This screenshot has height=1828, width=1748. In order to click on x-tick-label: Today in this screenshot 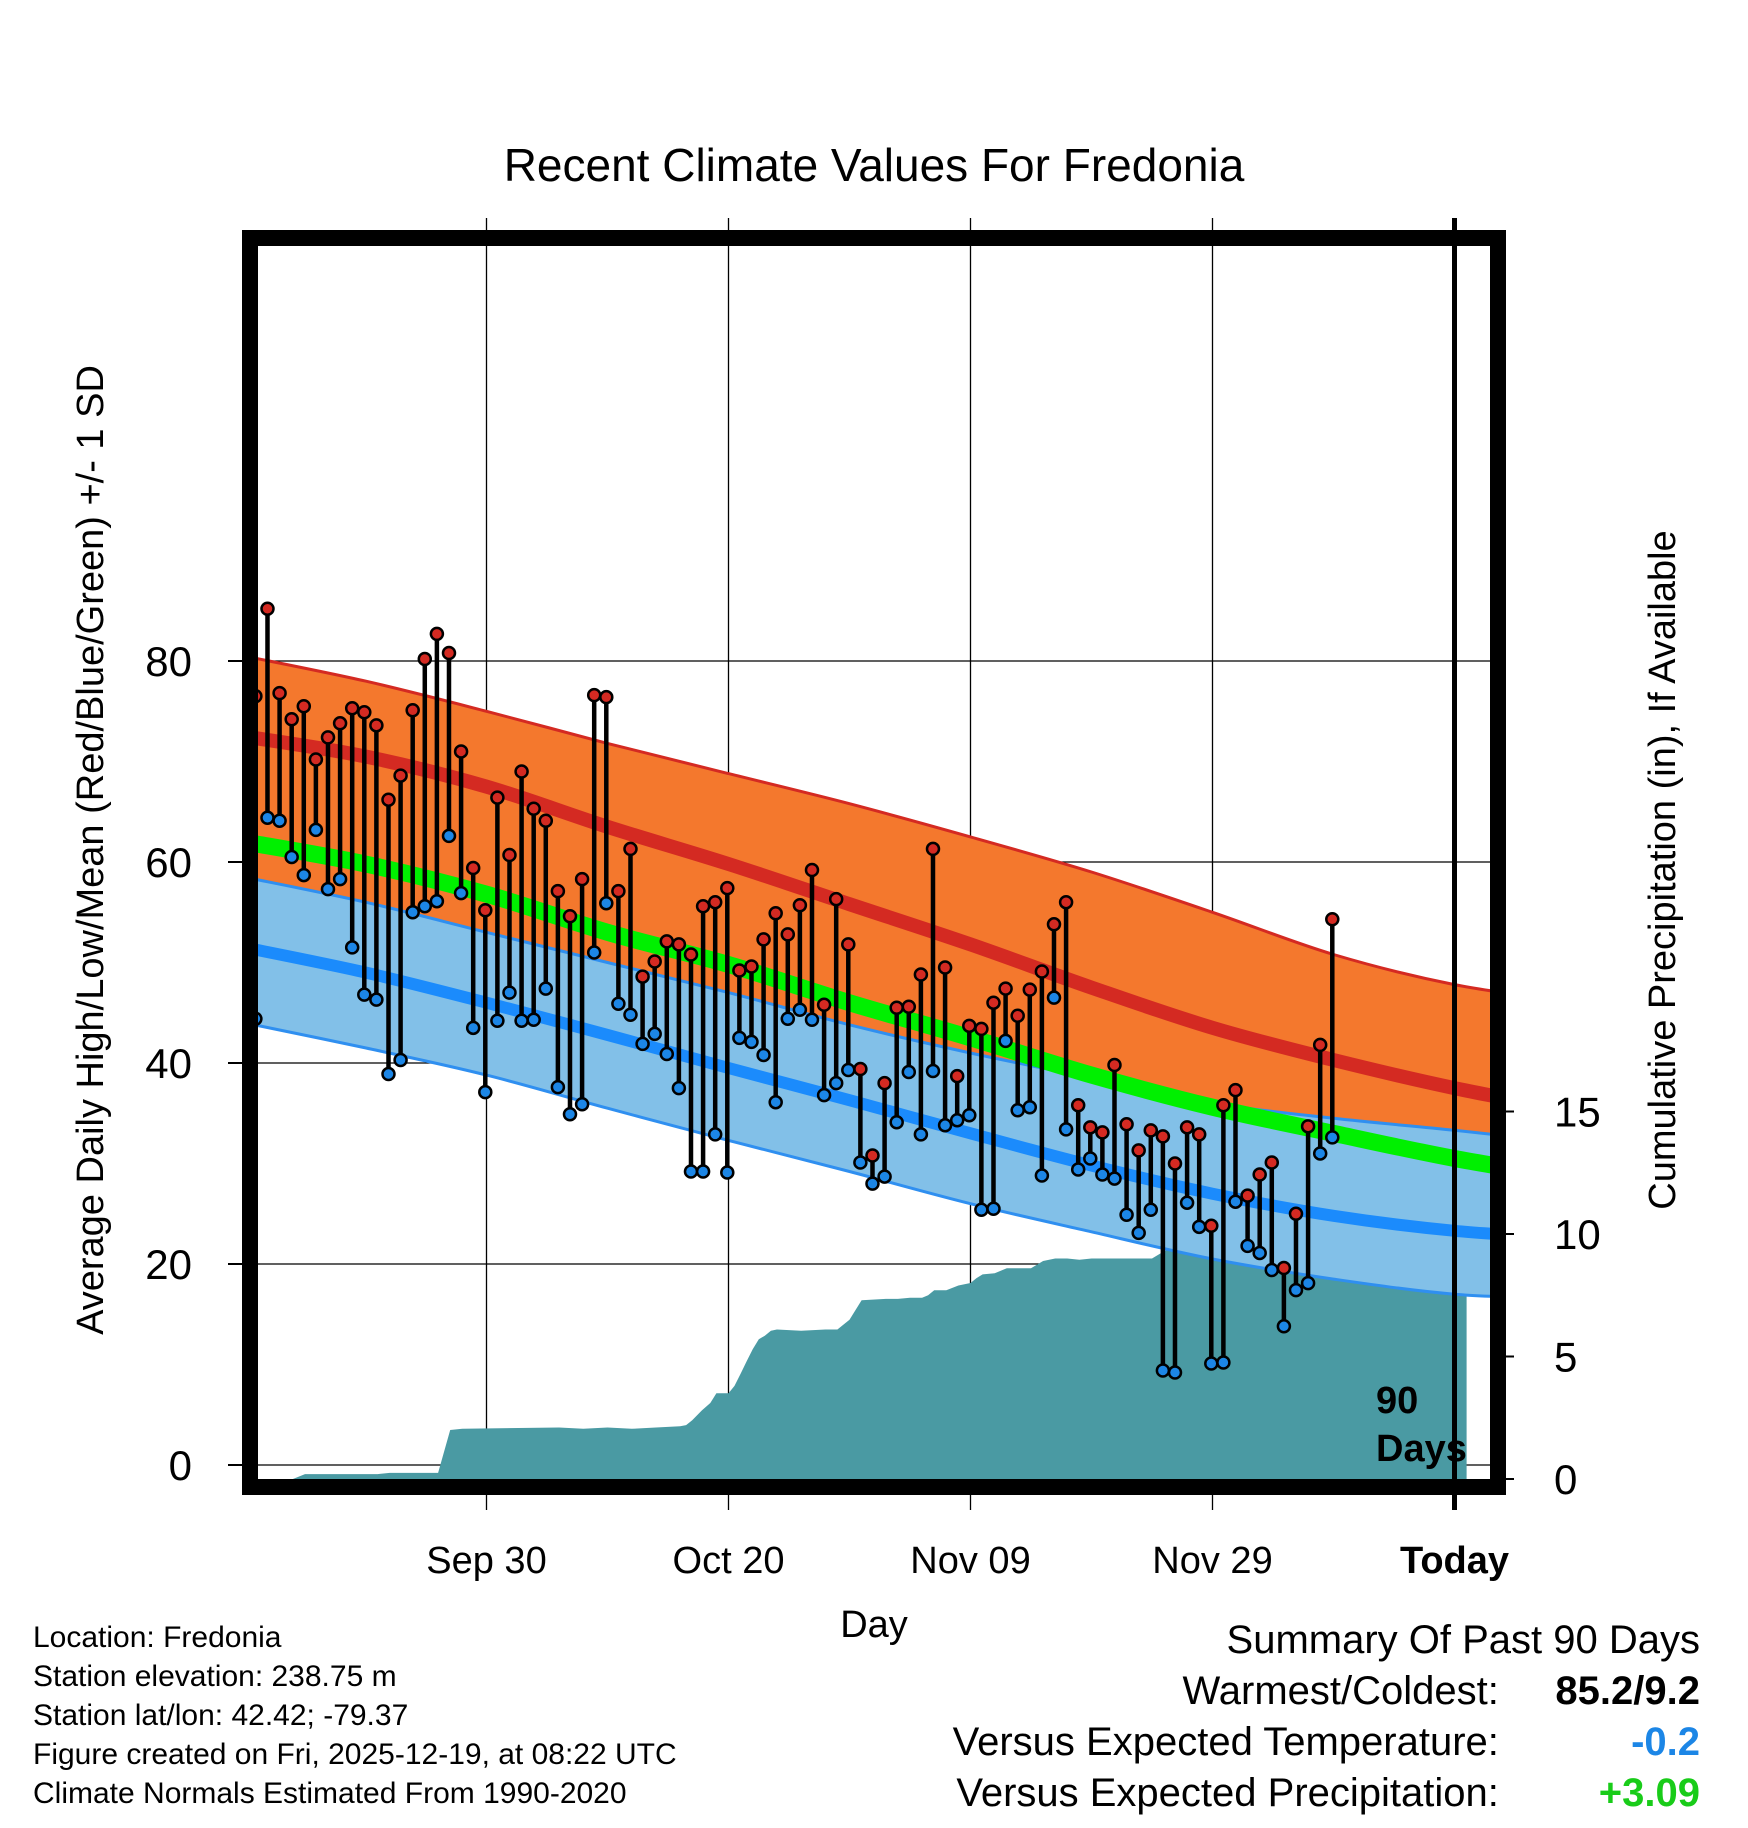, I will do `click(1454, 1561)`.